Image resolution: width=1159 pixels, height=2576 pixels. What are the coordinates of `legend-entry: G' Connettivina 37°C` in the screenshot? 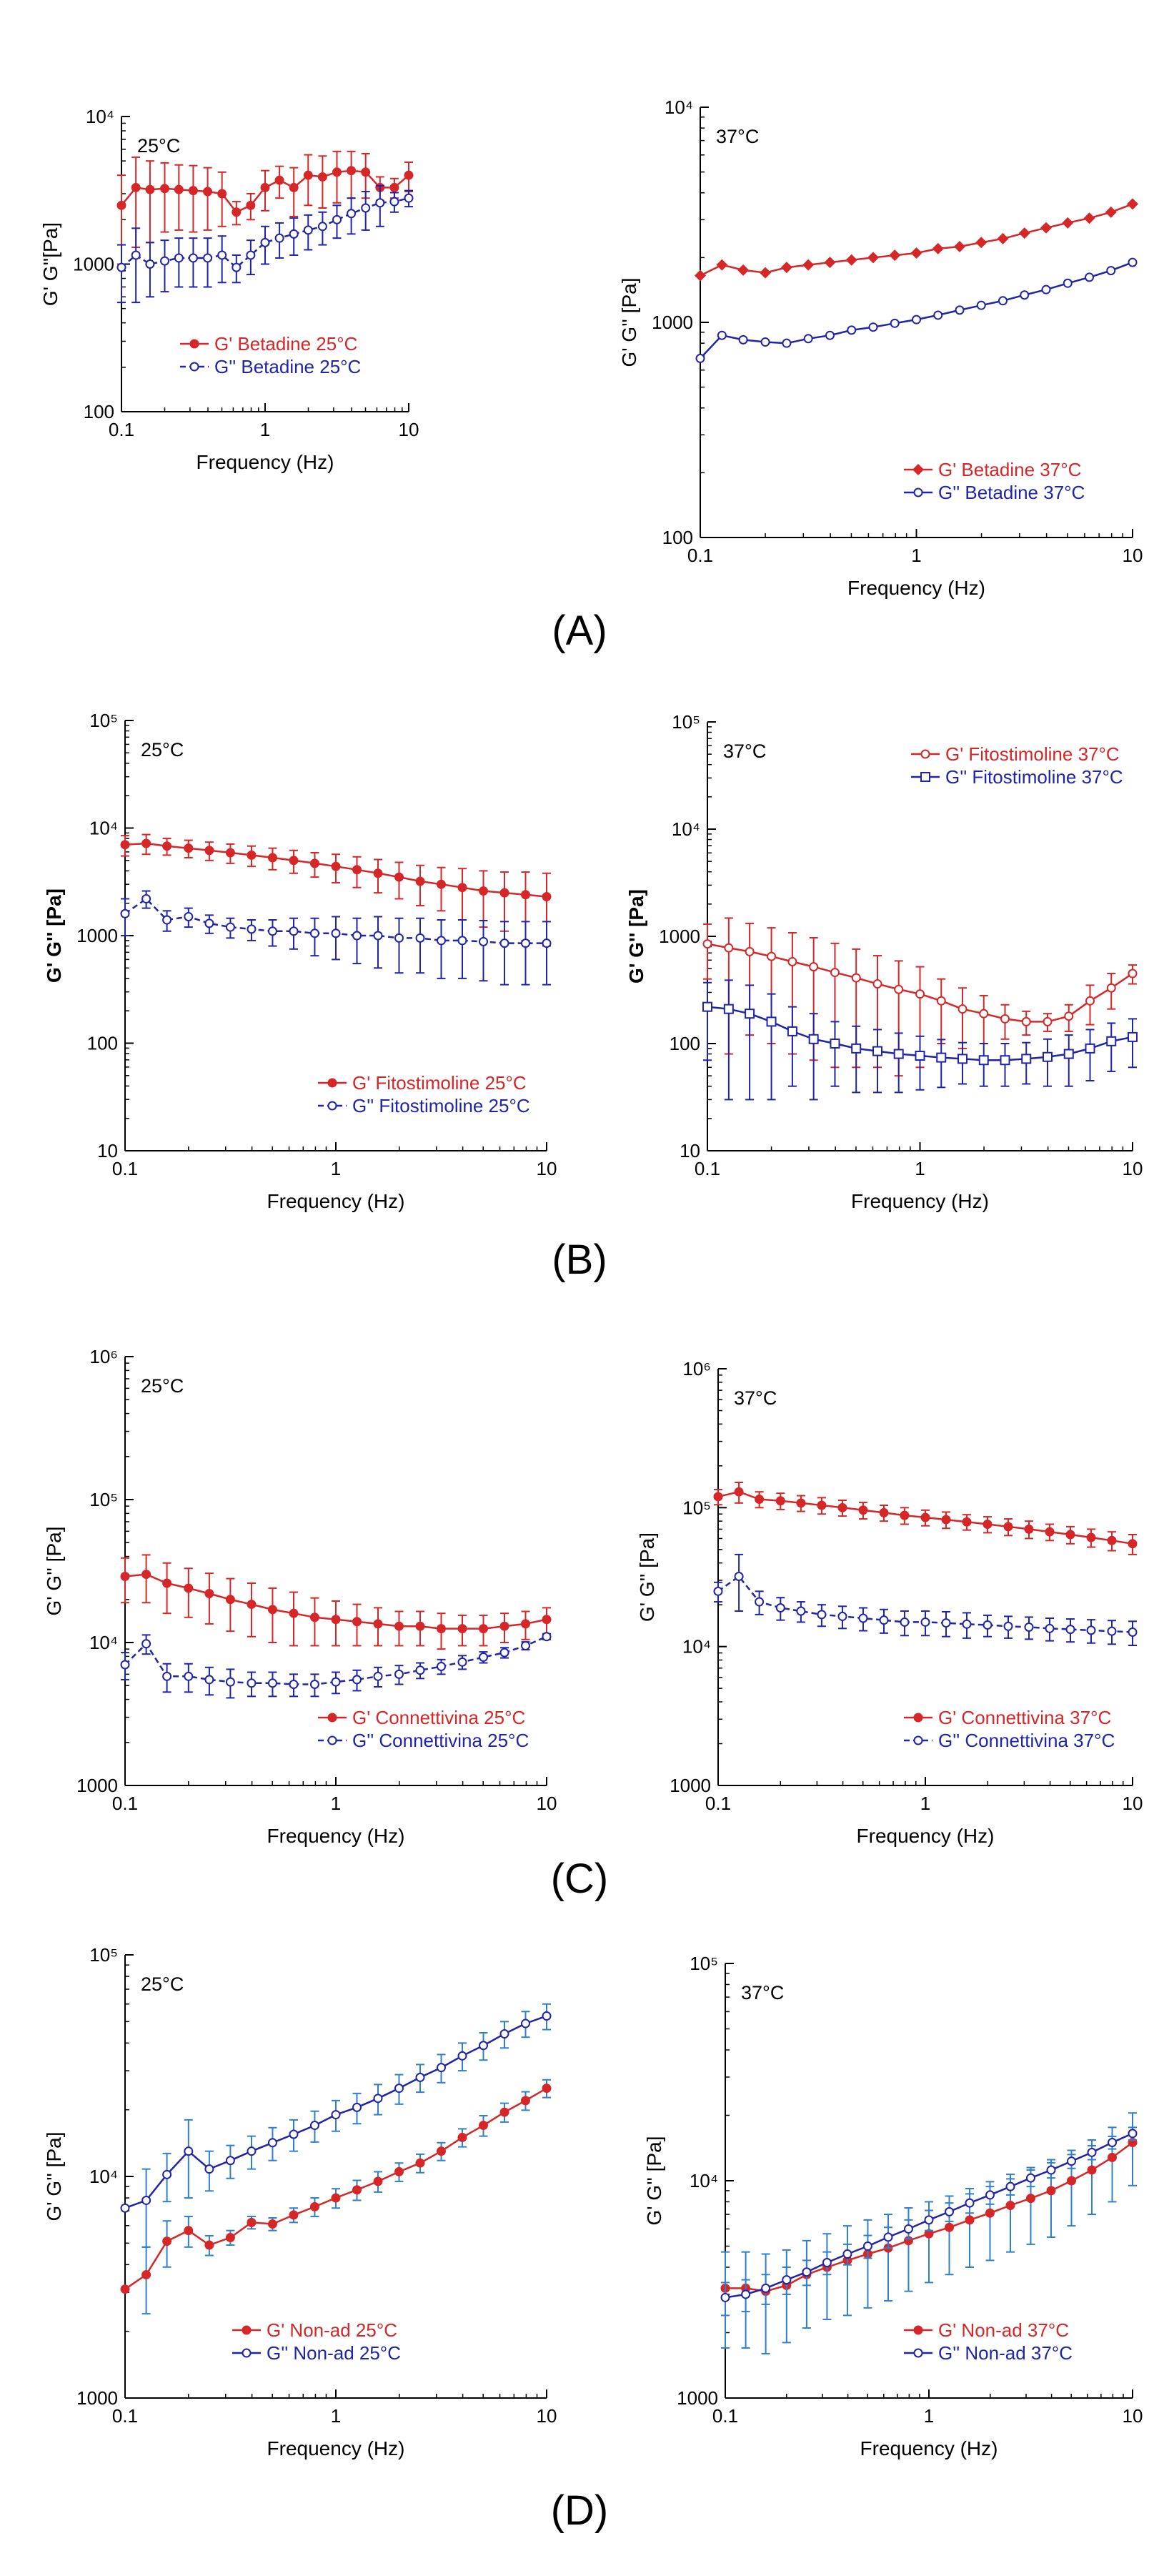 It's located at (1024, 1718).